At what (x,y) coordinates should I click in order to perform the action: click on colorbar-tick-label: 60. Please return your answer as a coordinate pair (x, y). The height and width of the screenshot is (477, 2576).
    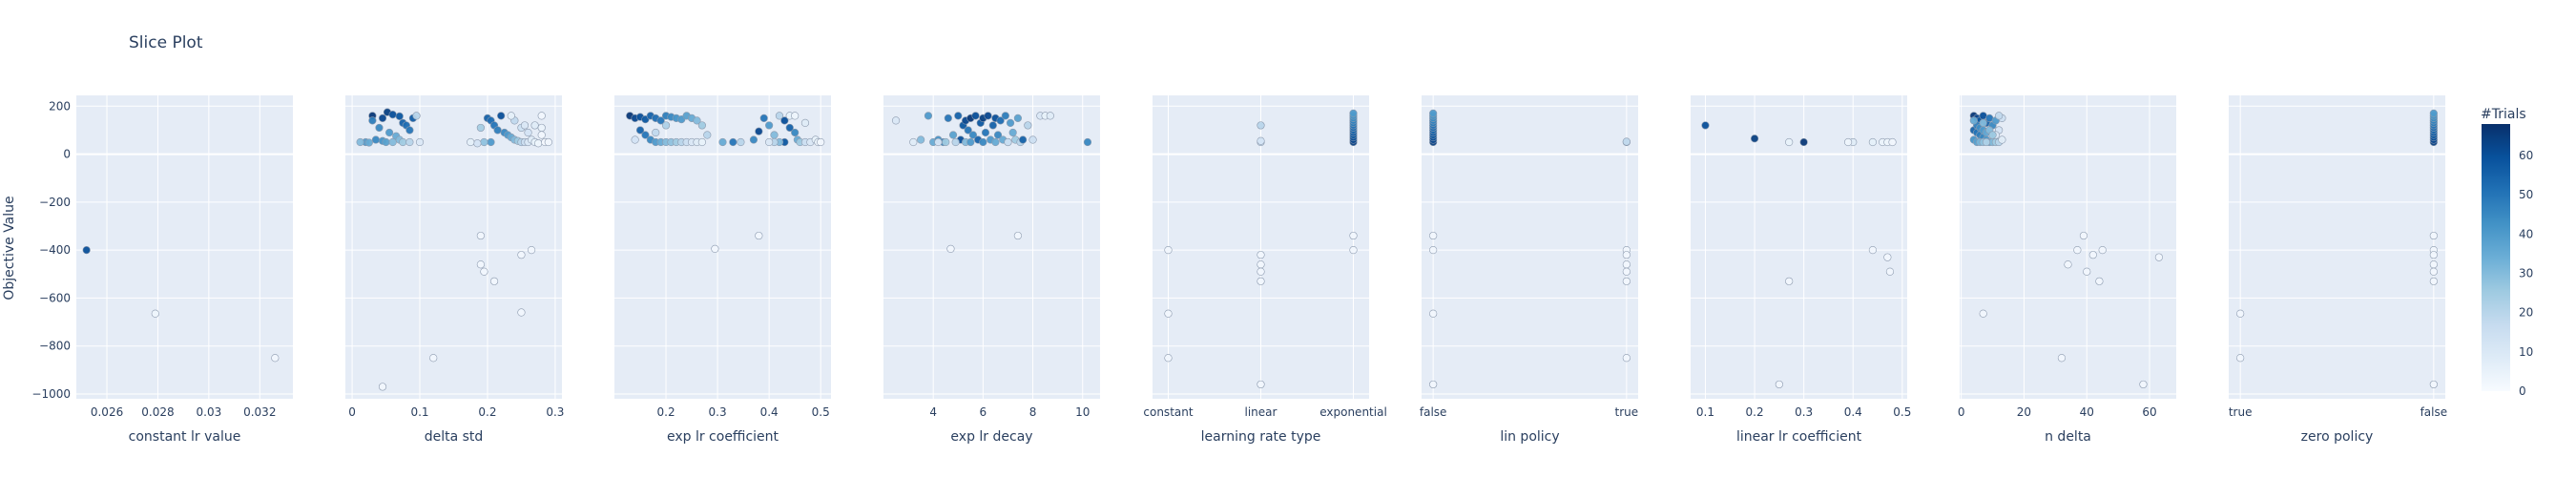
    Looking at the image, I should click on (2526, 155).